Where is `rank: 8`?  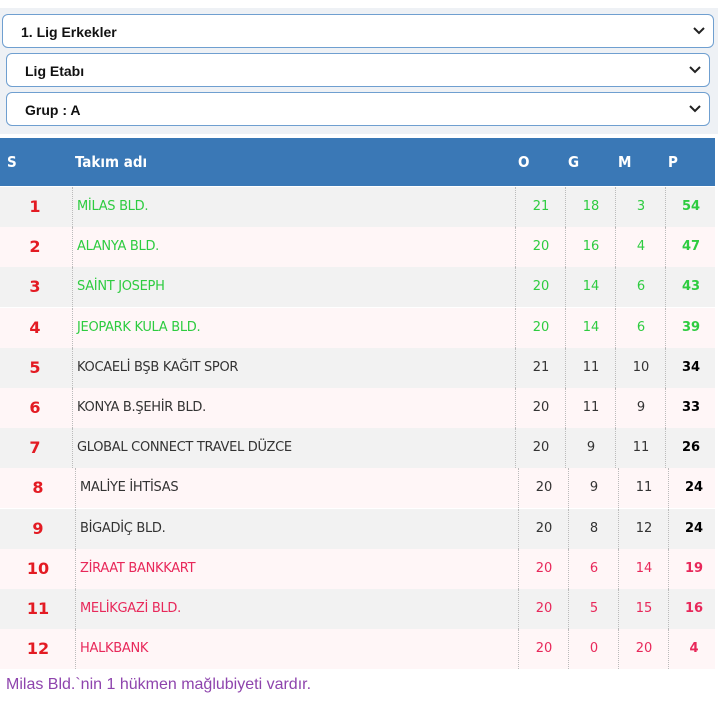
rank: 8 is located at coordinates (38, 488).